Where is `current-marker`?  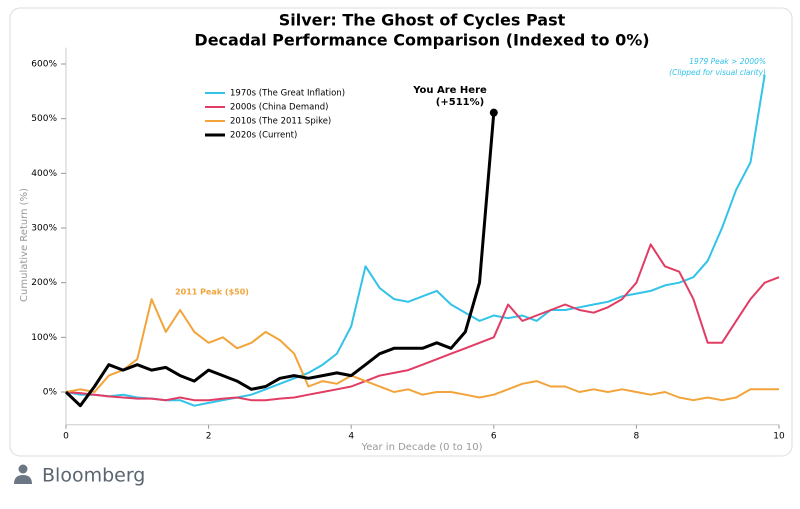
current-marker is located at coordinates (493, 112).